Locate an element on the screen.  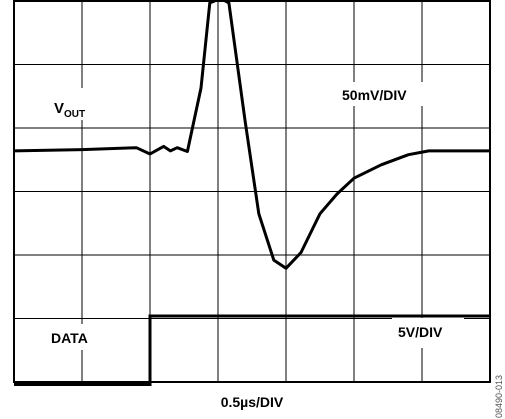
figure-id: 08490-013 is located at coordinates (499, 396).